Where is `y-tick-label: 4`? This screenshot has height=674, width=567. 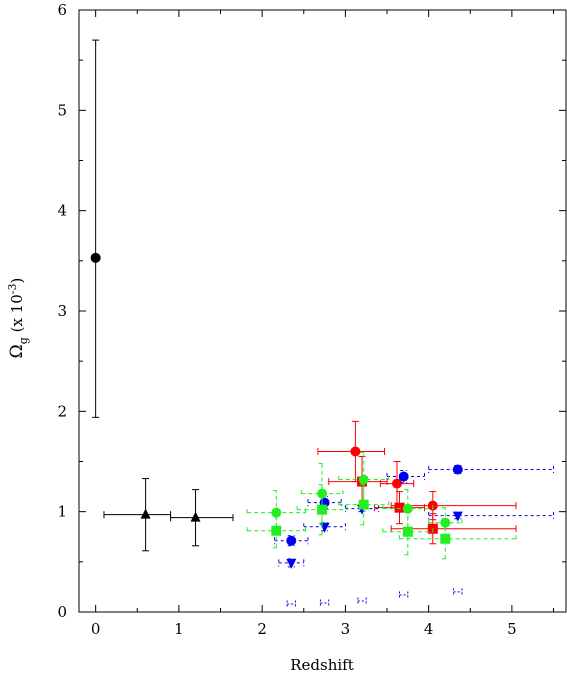
y-tick-label: 4 is located at coordinates (62, 211).